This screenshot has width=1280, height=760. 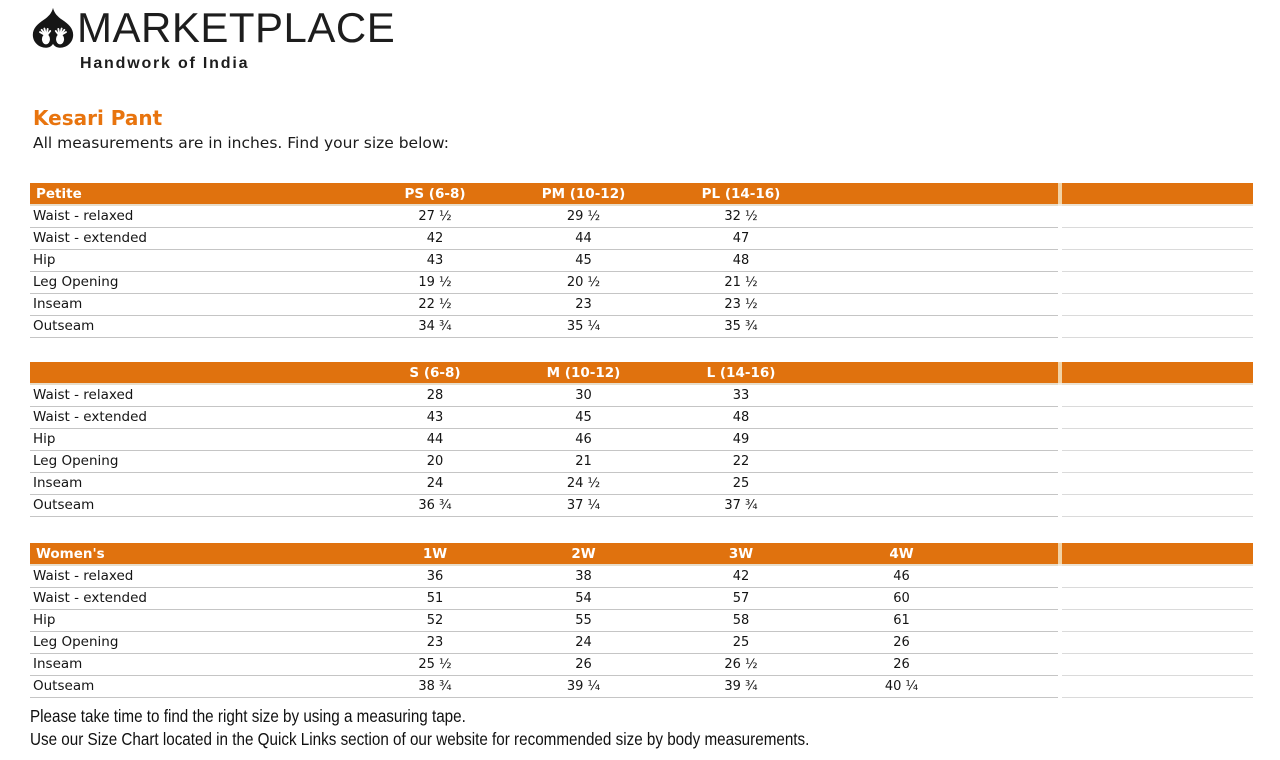 I want to click on value-cell: 24 ½, so click(x=583, y=483).